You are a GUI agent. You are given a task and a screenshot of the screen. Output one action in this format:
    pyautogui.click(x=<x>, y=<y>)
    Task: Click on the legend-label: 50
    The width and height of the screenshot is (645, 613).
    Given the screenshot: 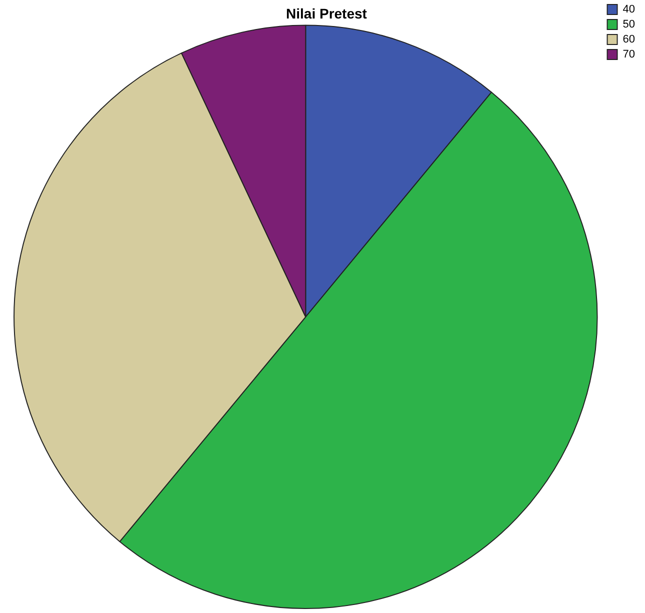 What is the action you would take?
    pyautogui.click(x=629, y=24)
    